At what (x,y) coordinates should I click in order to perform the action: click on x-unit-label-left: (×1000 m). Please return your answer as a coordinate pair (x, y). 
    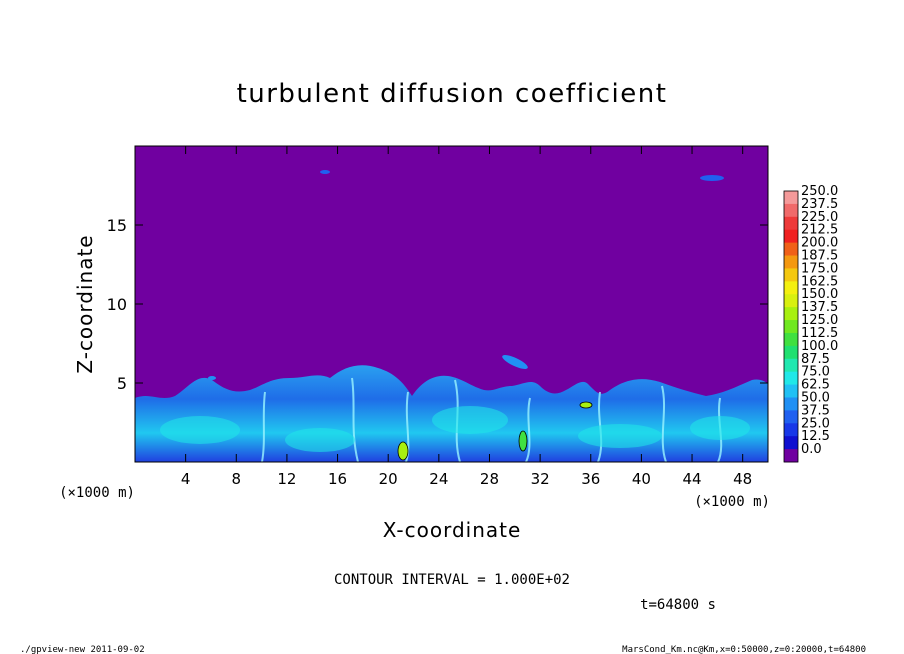
    Looking at the image, I should click on (97, 493).